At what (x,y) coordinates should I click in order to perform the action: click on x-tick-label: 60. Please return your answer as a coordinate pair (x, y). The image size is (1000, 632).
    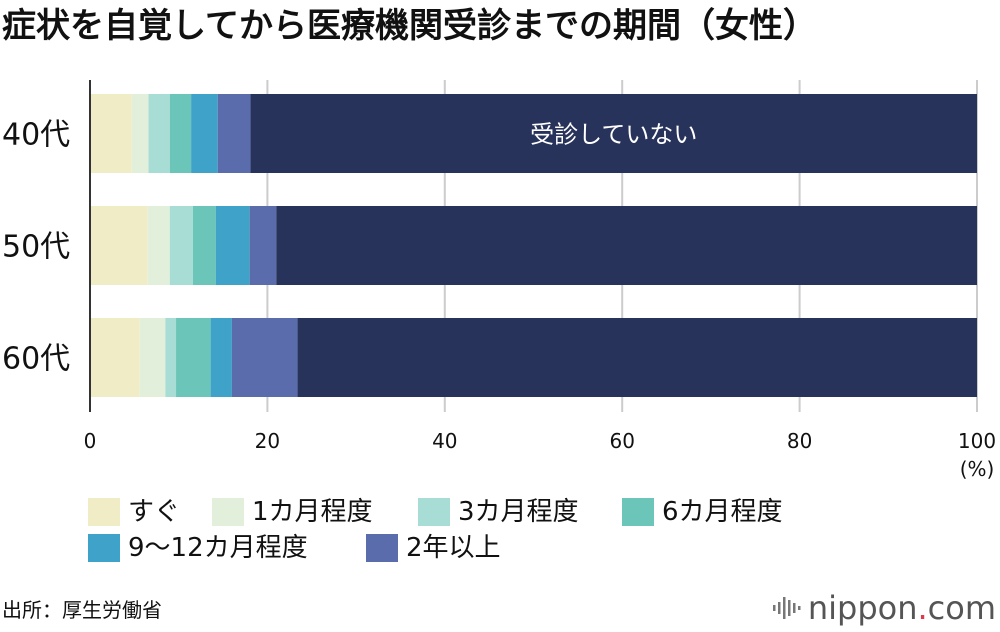
    Looking at the image, I should click on (621, 441).